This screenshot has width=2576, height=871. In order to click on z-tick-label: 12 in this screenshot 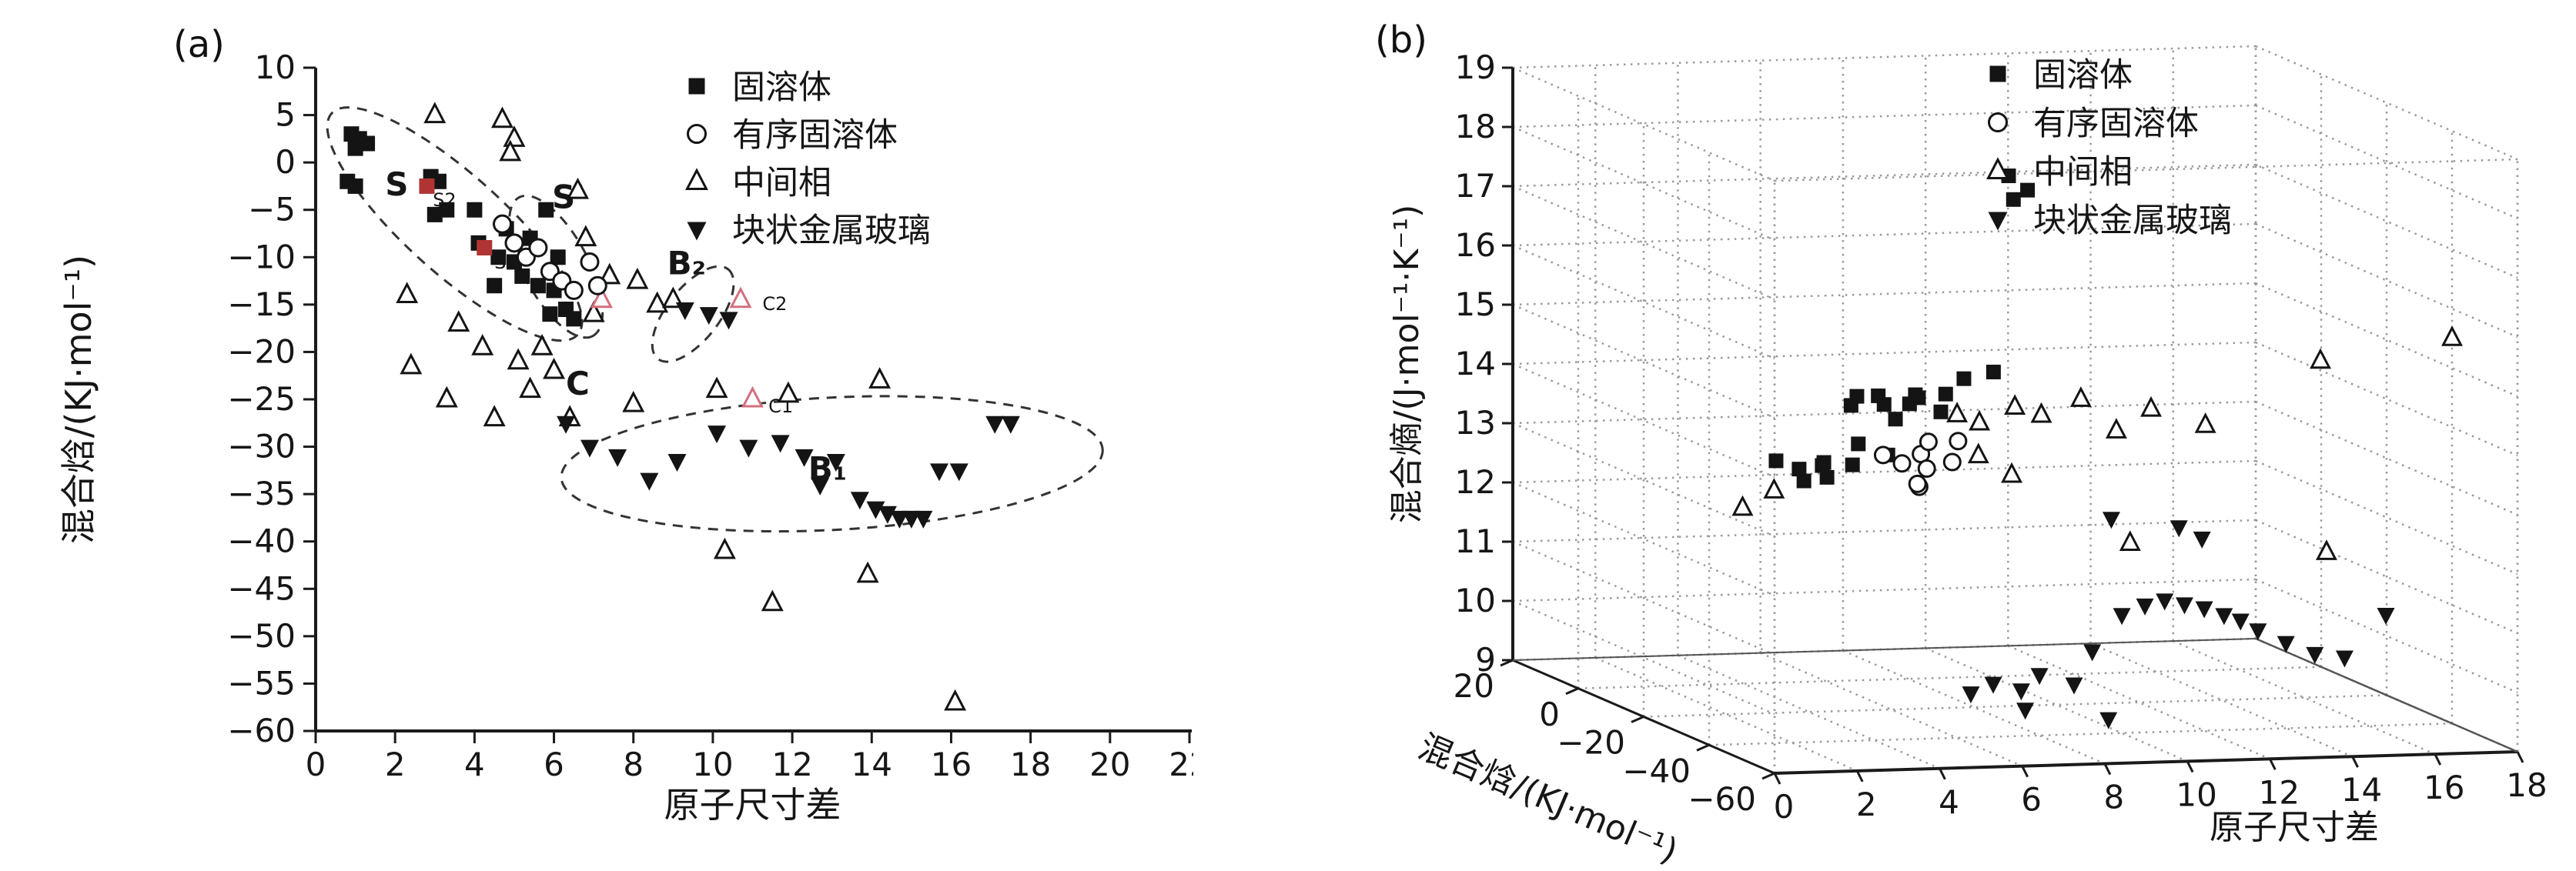, I will do `click(1475, 482)`.